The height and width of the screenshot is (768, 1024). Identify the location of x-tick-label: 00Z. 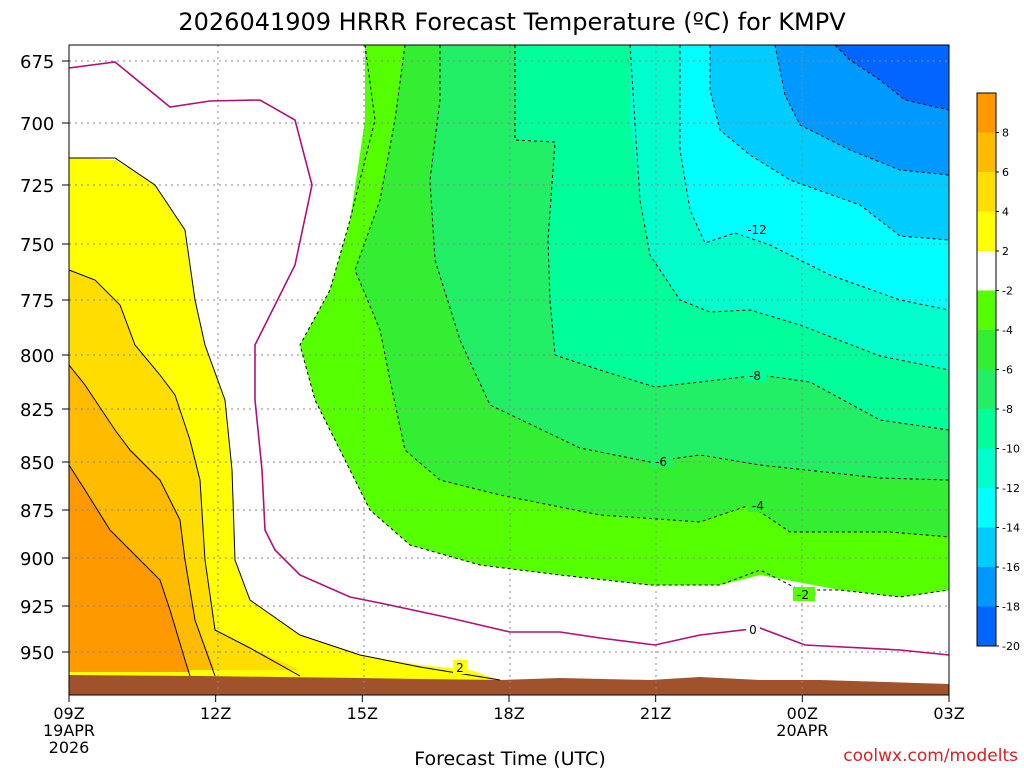
(802, 713).